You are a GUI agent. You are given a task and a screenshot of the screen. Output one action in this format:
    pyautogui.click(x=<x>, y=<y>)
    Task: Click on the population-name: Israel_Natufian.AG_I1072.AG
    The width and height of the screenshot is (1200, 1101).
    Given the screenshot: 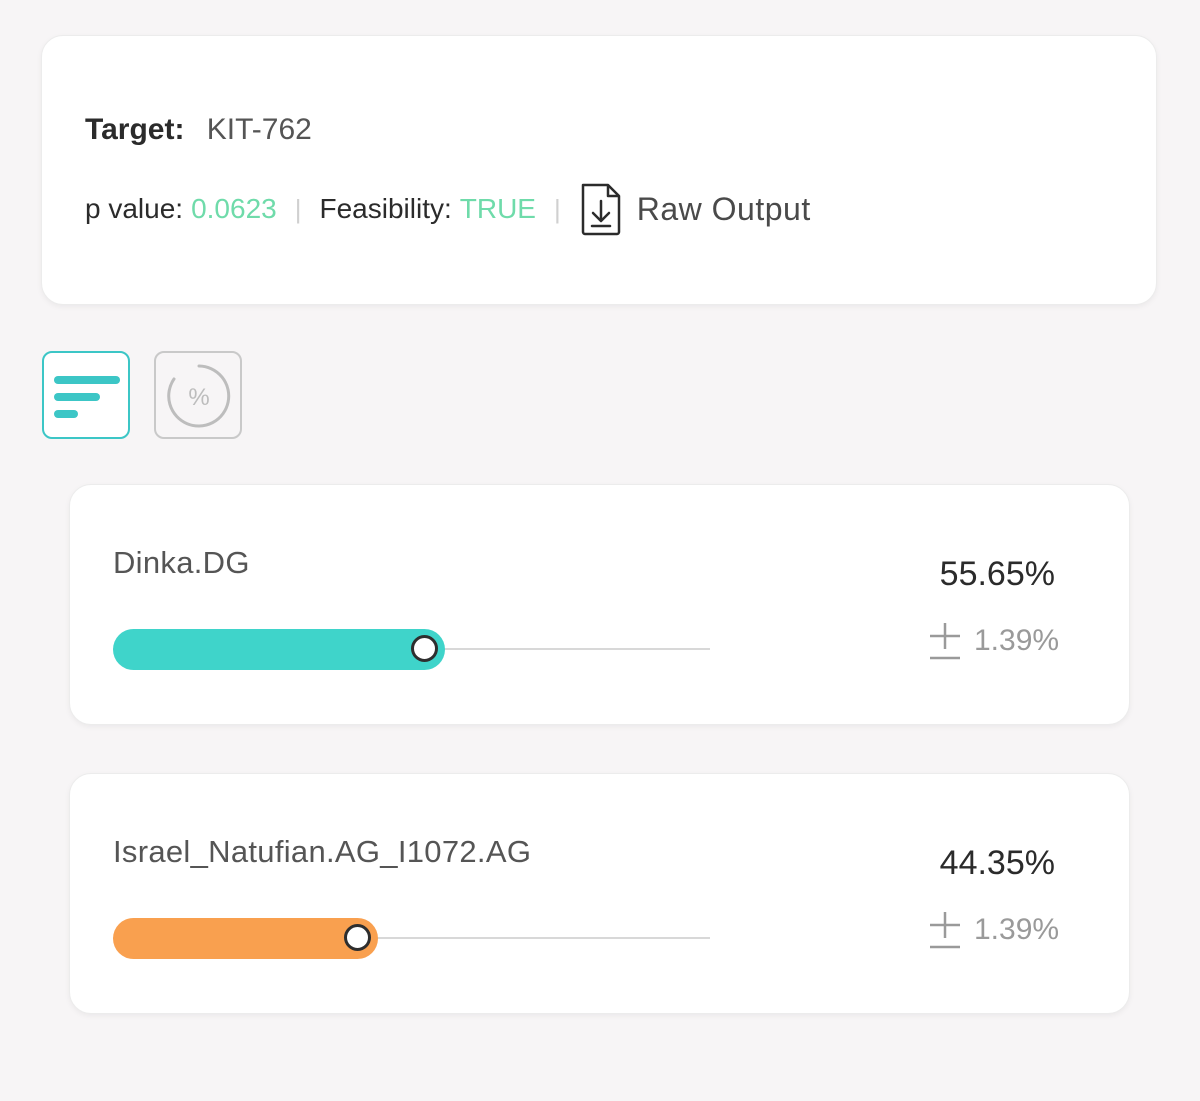 What is the action you would take?
    pyautogui.click(x=322, y=851)
    